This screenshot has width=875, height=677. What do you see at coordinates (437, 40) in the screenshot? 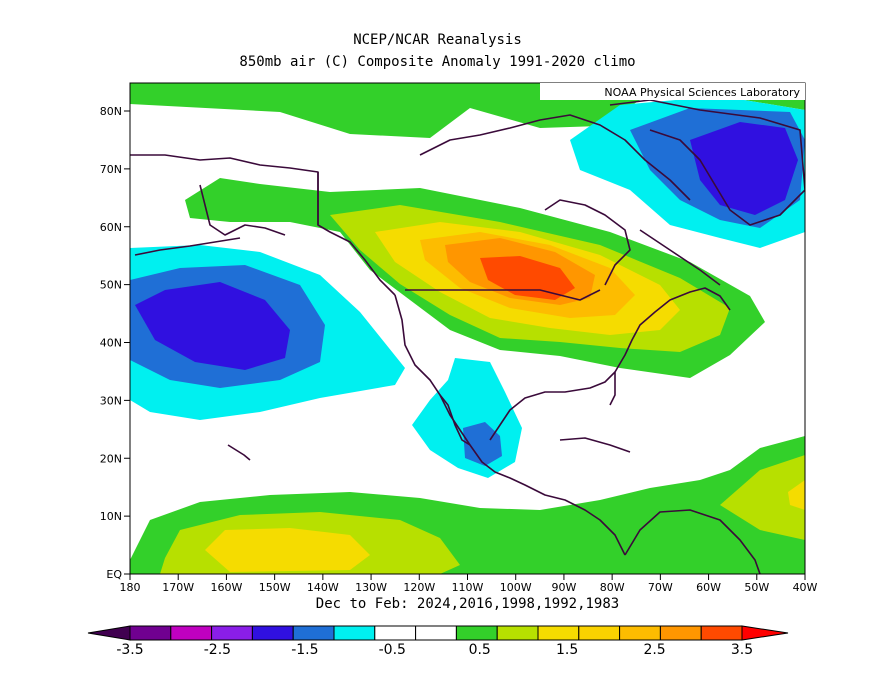
I see `chart-title: NCEP/NCAR Reanalysis` at bounding box center [437, 40].